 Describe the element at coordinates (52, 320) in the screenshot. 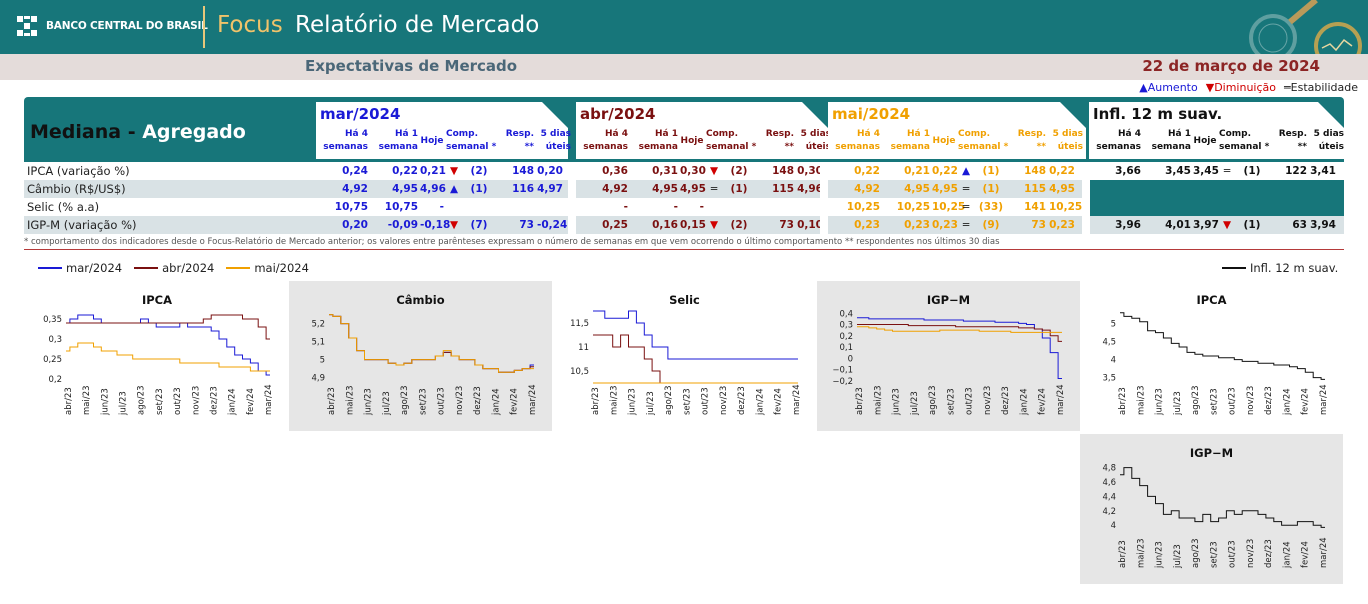

I see `y-tick-label: 0,35` at that location.